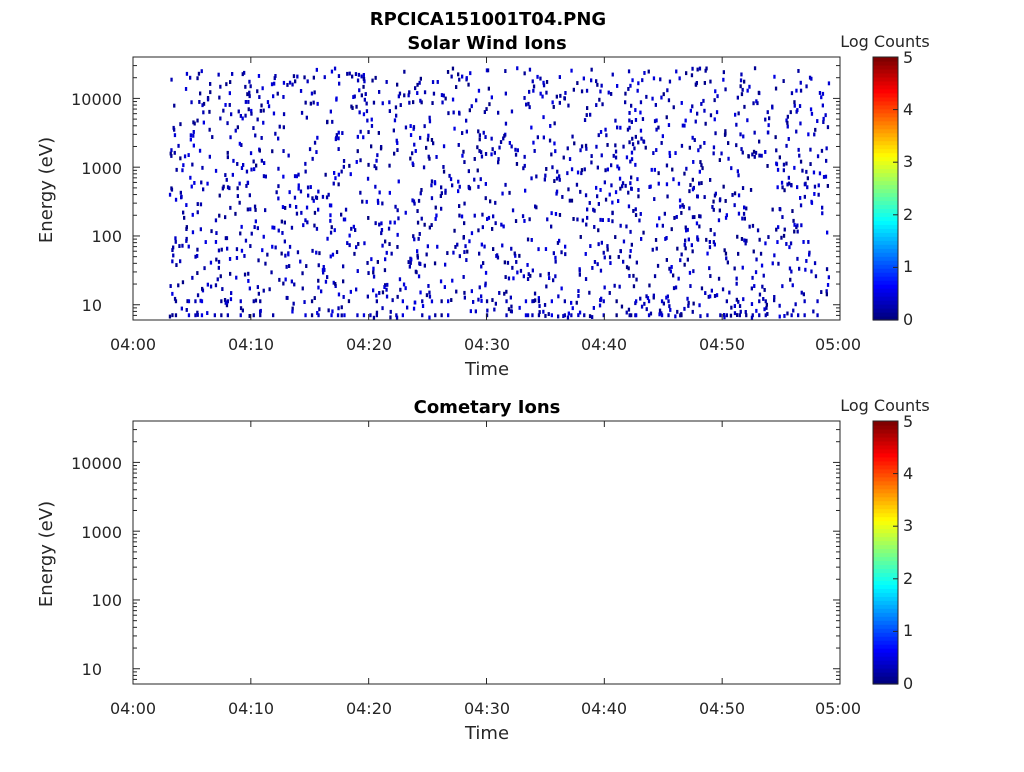 The width and height of the screenshot is (1024, 772). Describe the element at coordinates (908, 214) in the screenshot. I see `colorbar-tick-label: 2` at that location.